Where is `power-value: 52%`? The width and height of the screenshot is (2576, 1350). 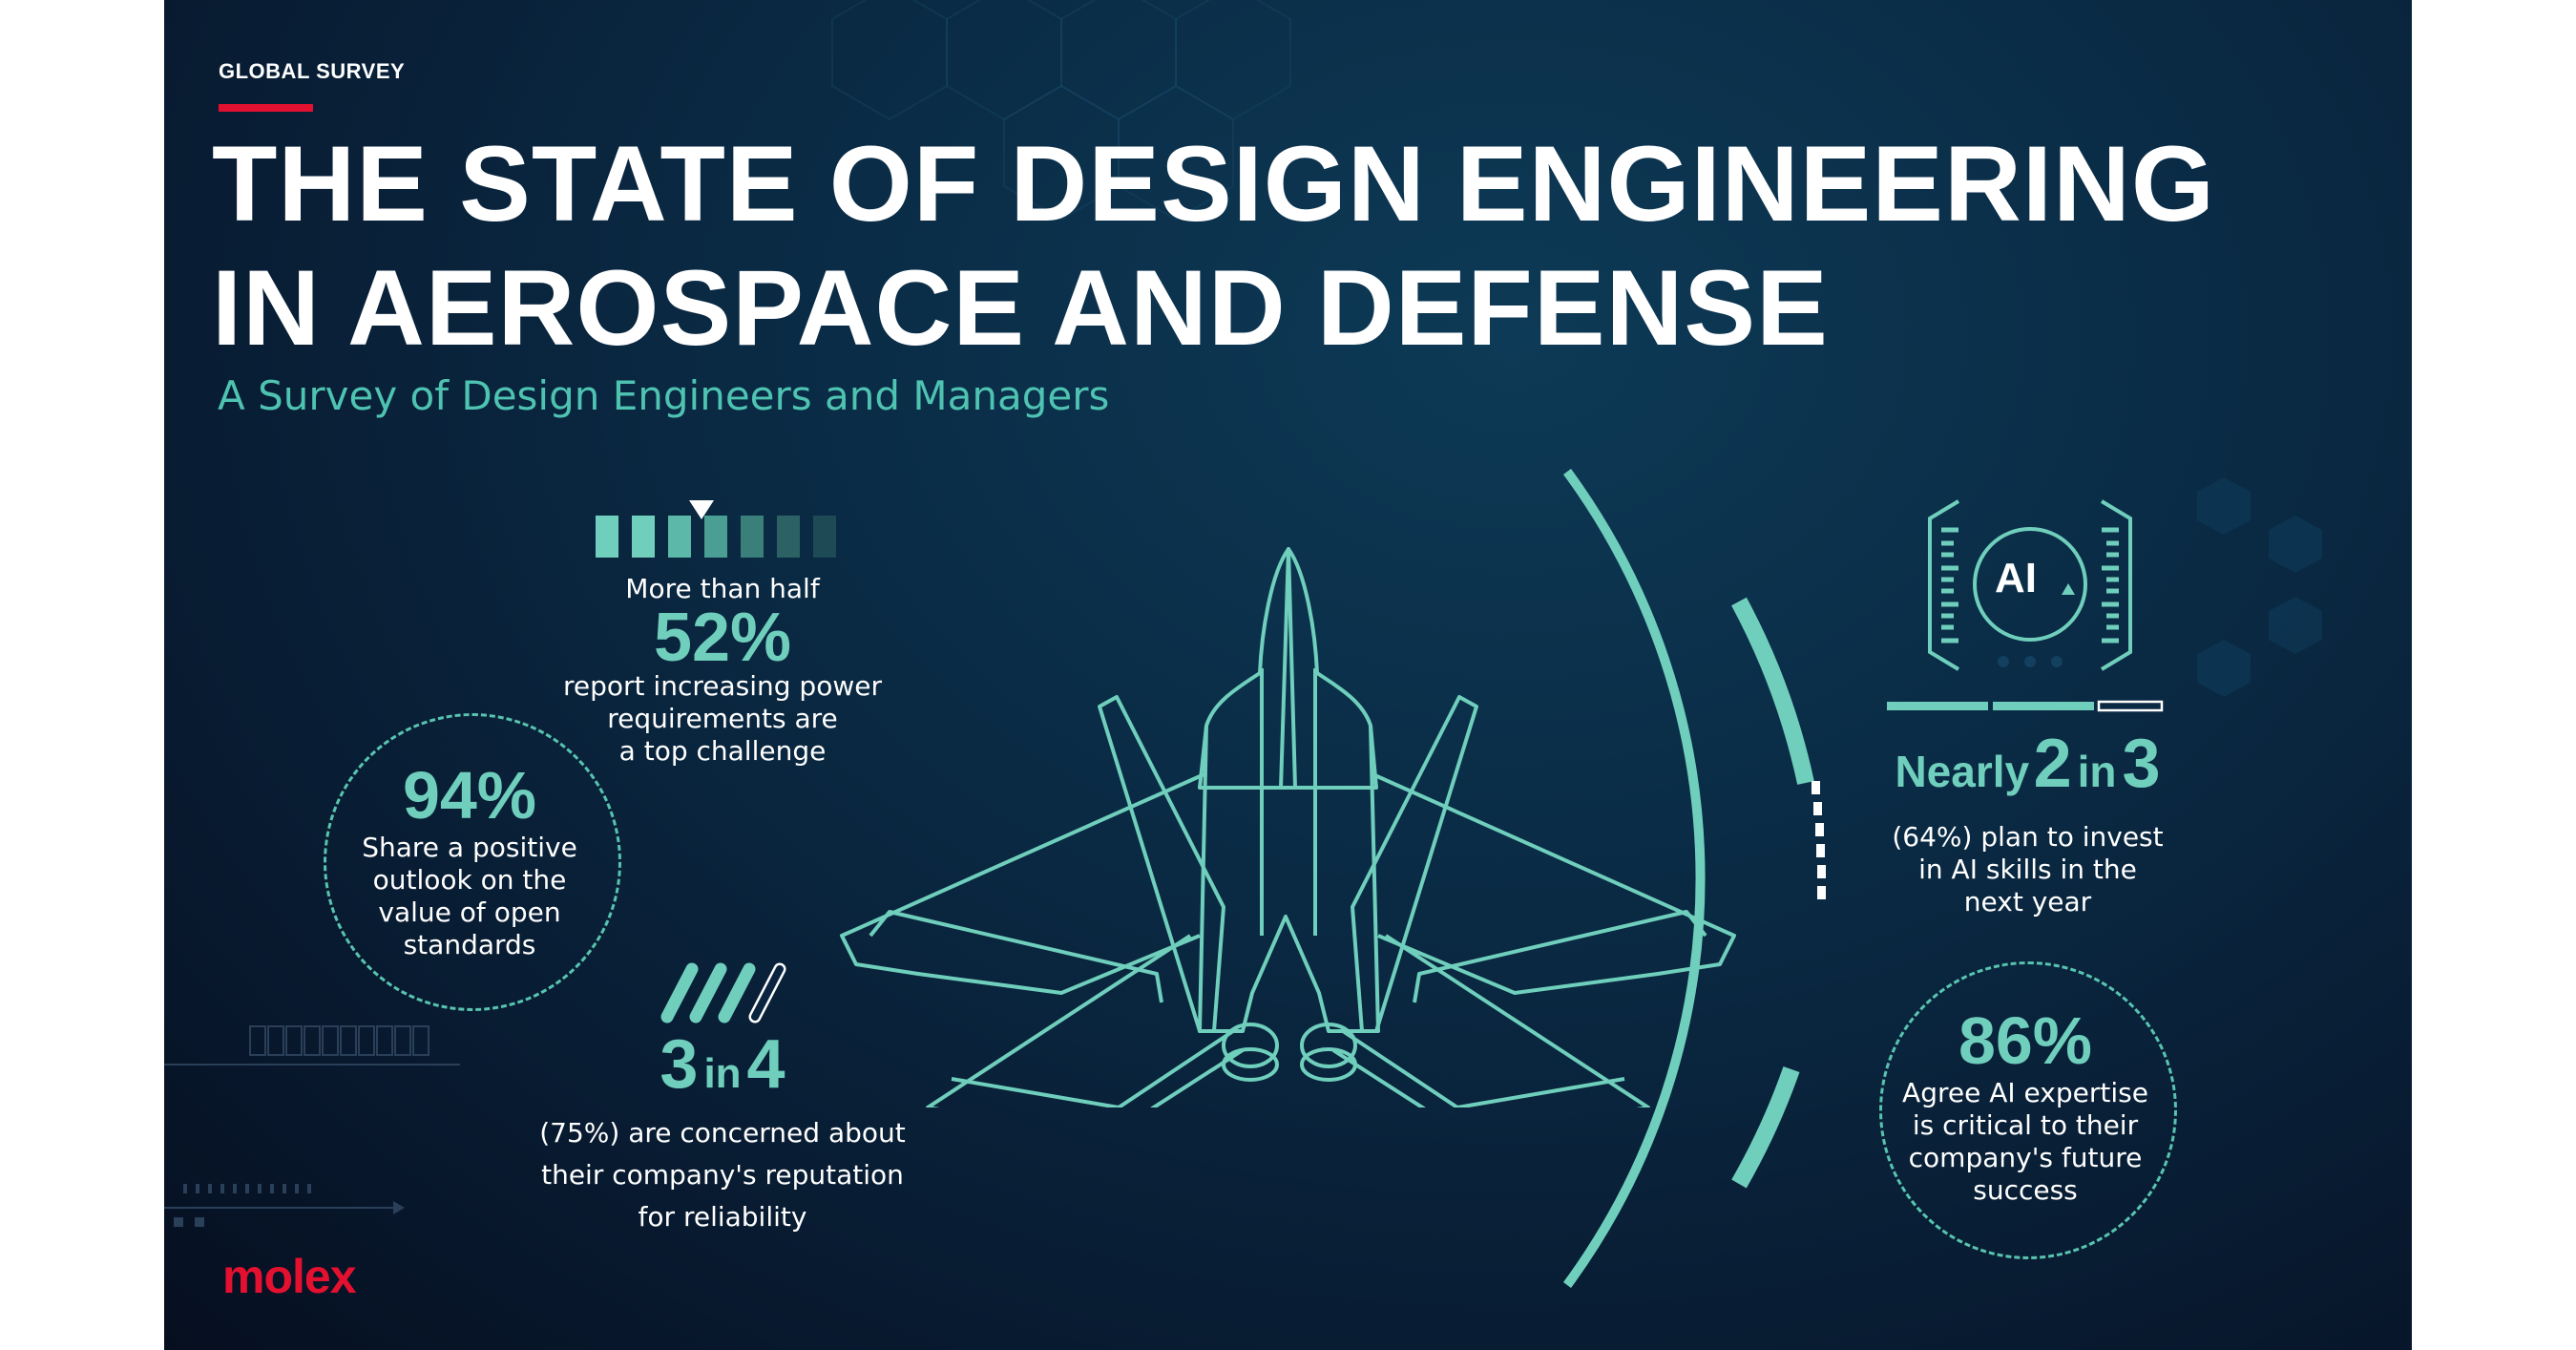
power-value: 52% is located at coordinates (722, 638).